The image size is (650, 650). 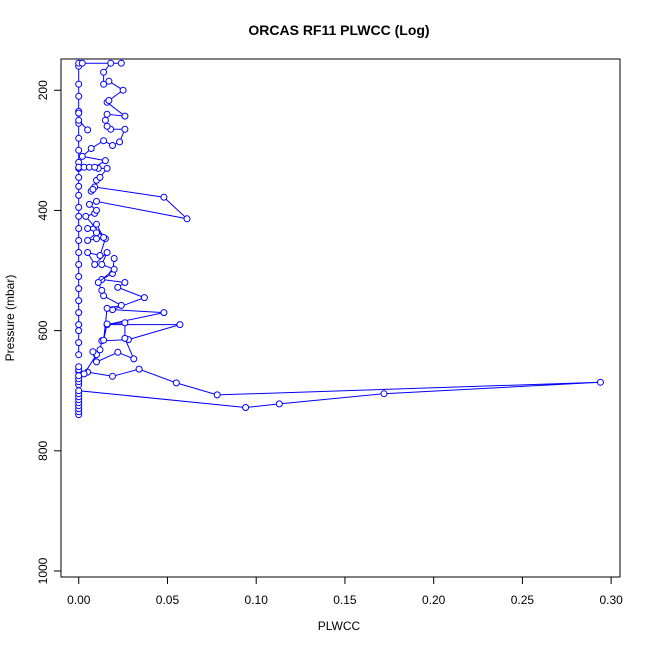 I want to click on y-tick-label: 800, so click(x=43, y=450).